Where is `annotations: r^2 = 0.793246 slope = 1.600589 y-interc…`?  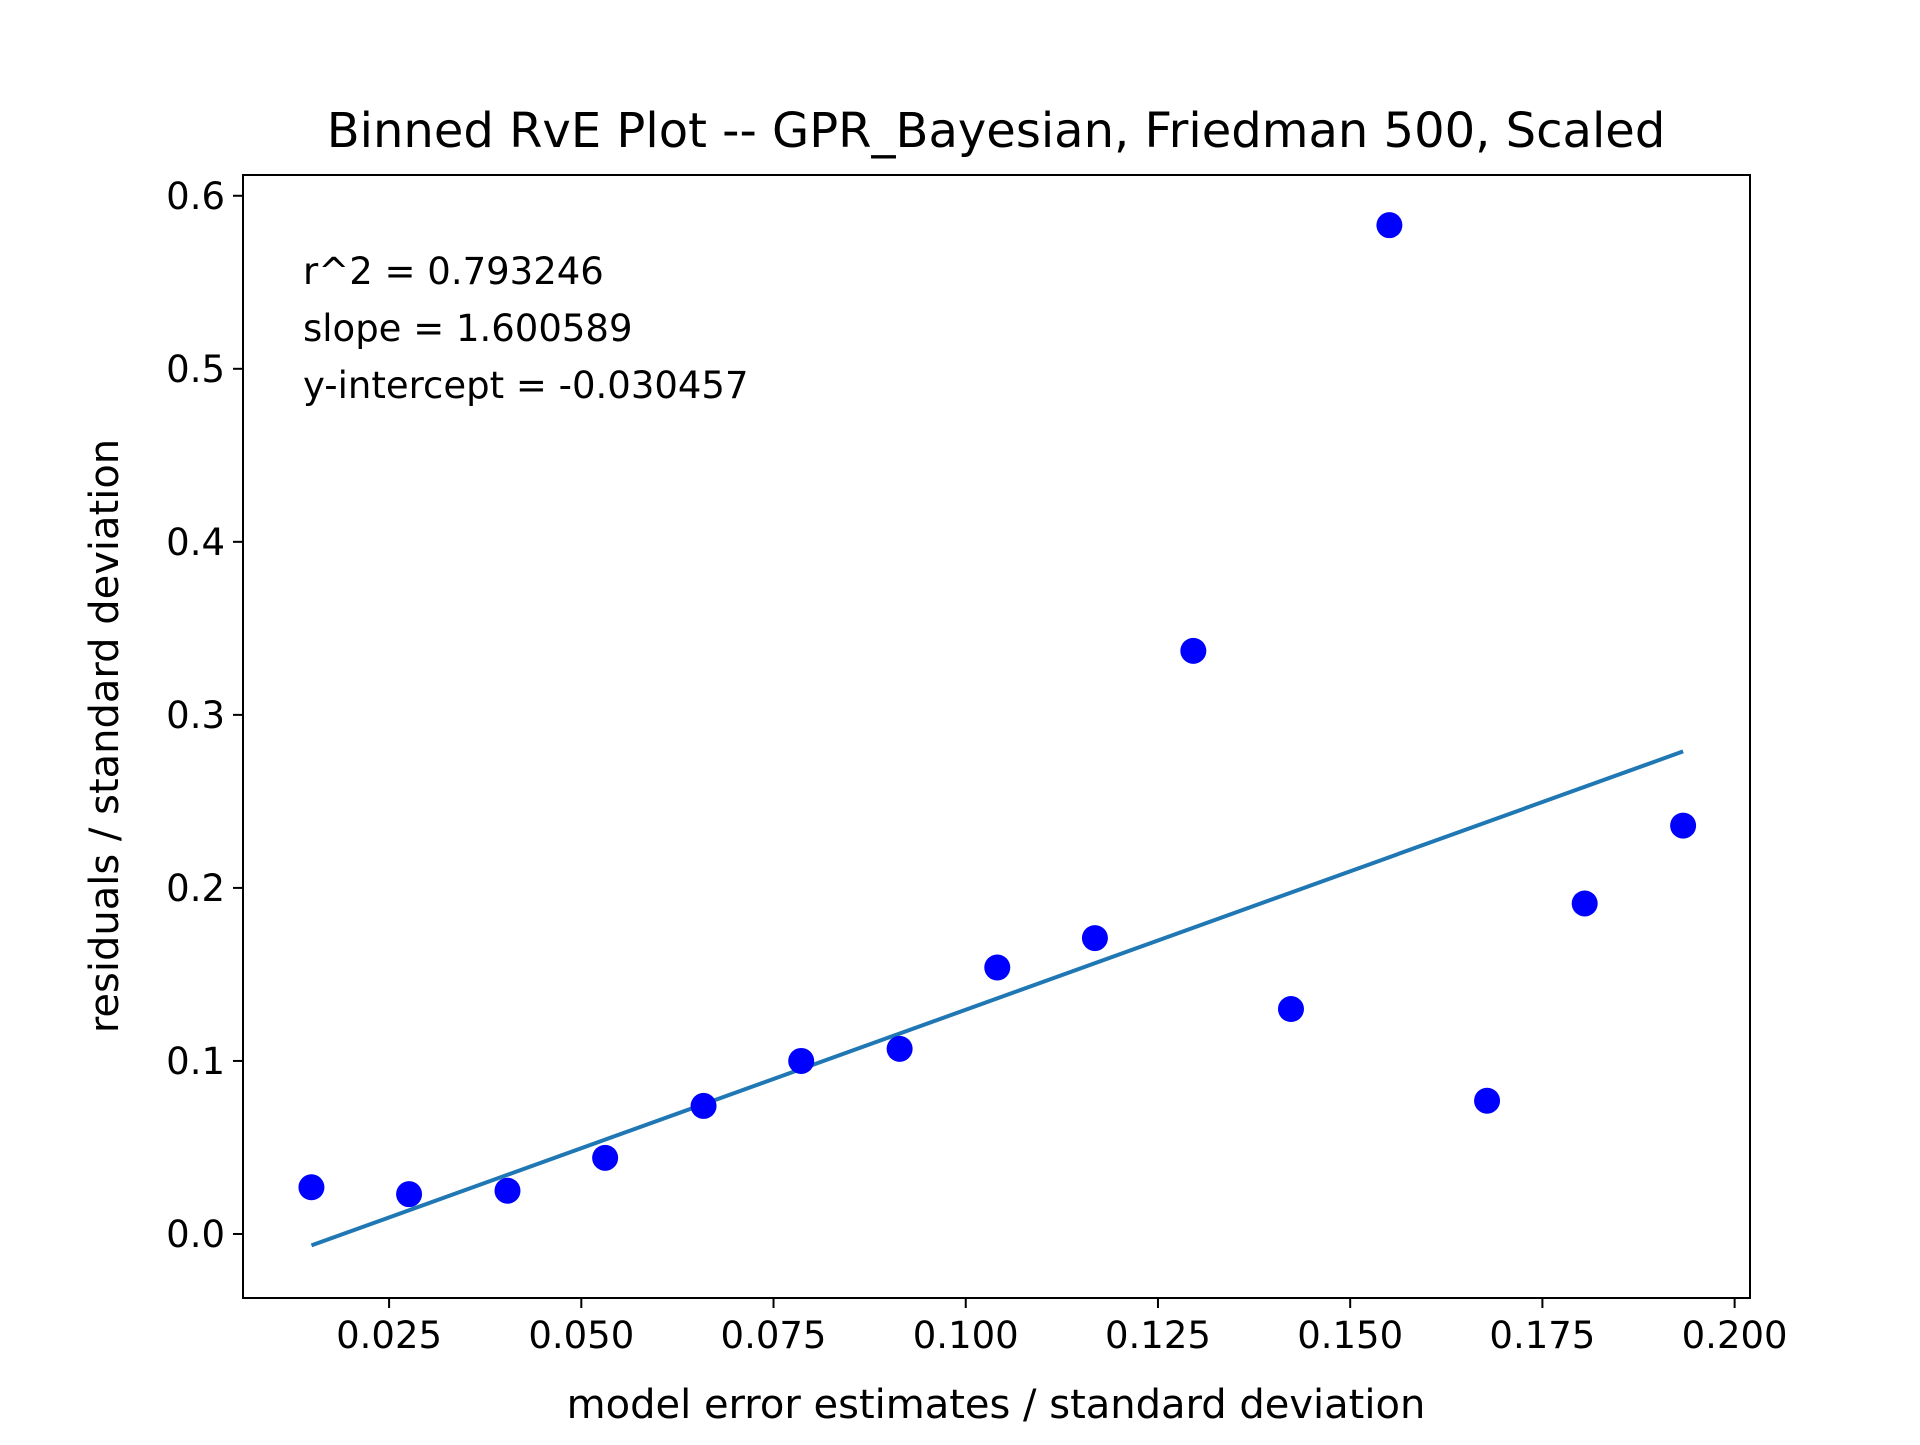
annotations: r^2 = 0.793246 slope = 1.600589 y-interc… is located at coordinates (526, 328).